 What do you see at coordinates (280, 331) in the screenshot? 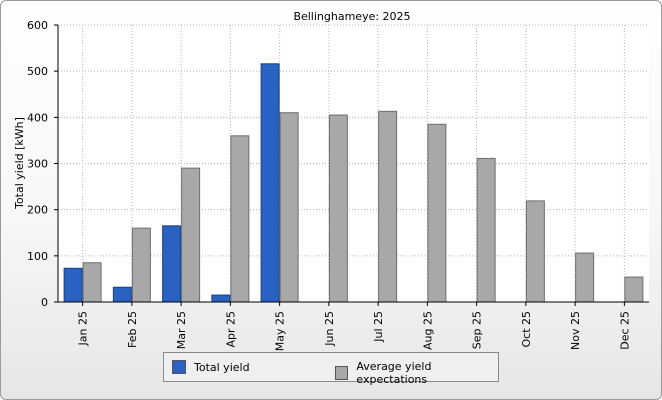
I see `x-tick-label: May 25` at bounding box center [280, 331].